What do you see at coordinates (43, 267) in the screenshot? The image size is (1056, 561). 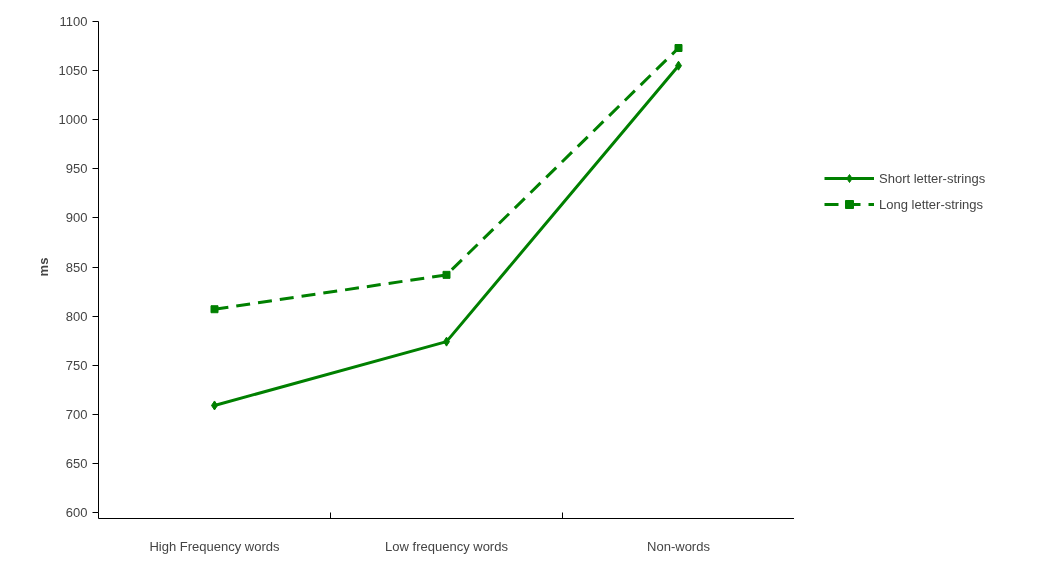 I see `y-axis-title: ms` at bounding box center [43, 267].